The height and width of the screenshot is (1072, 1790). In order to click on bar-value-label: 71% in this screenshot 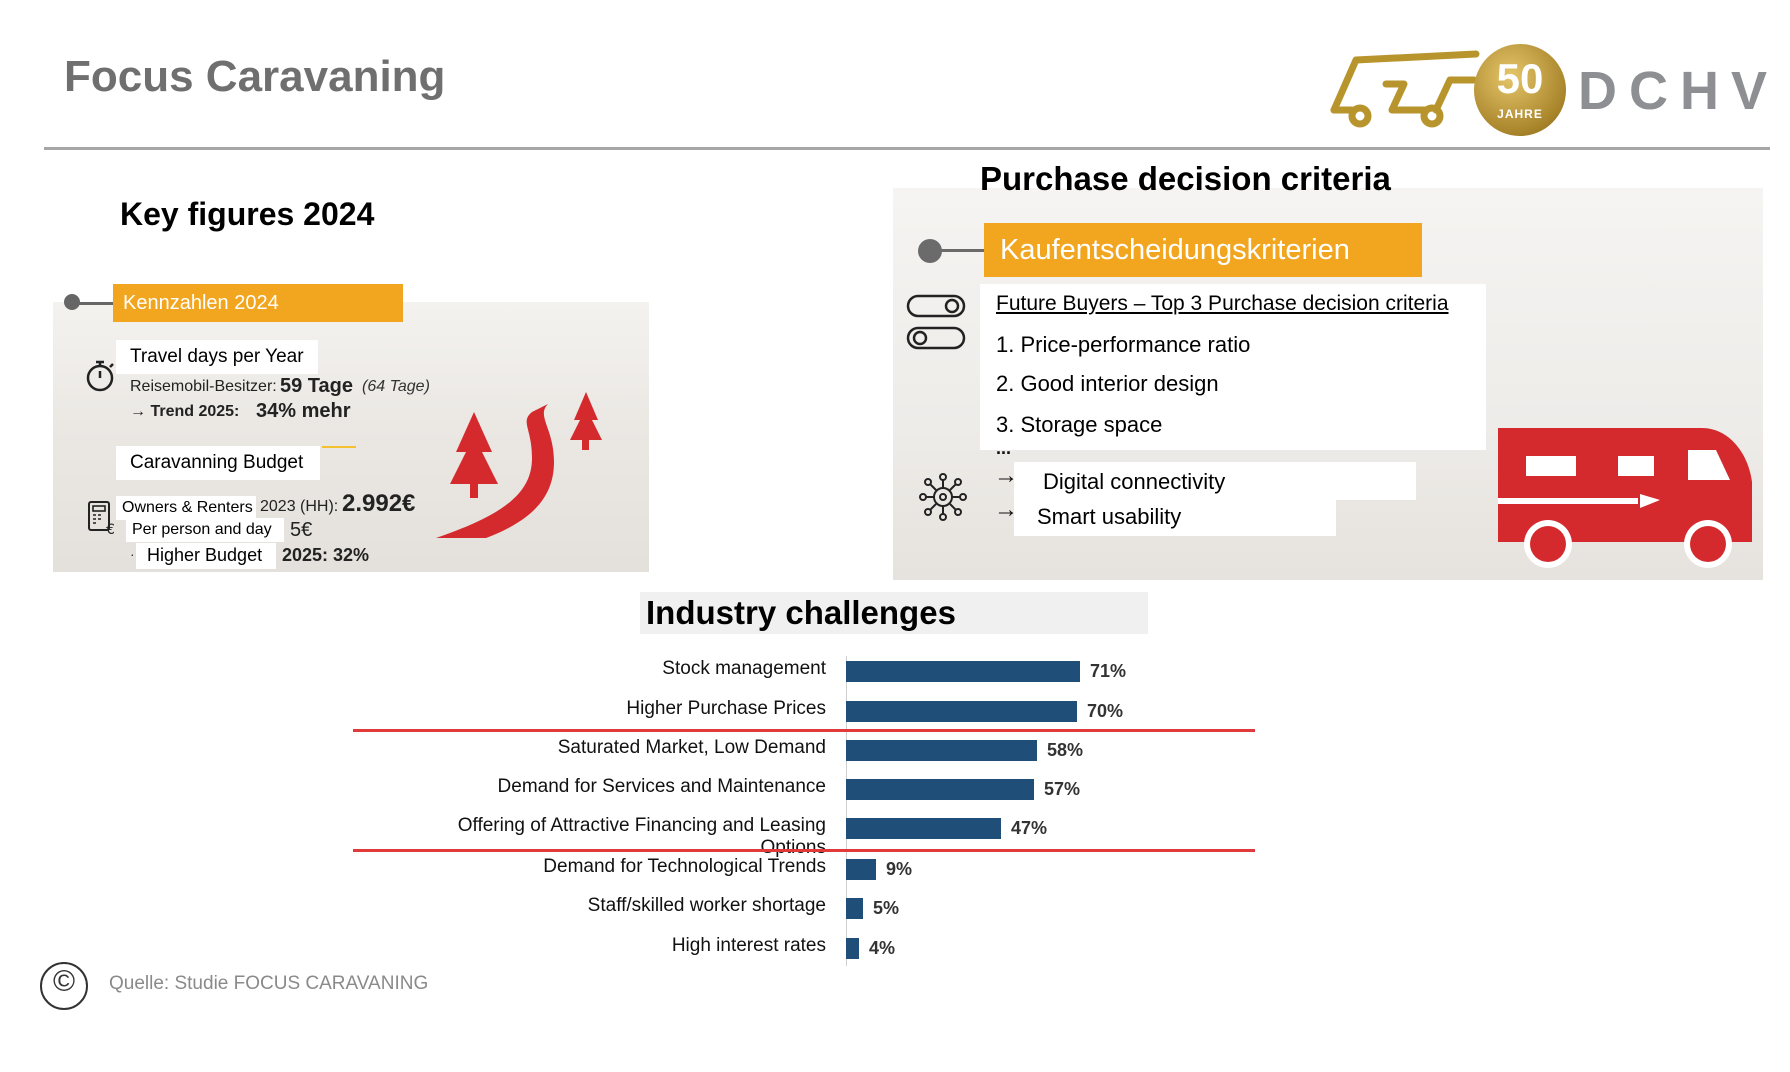, I will do `click(1108, 671)`.